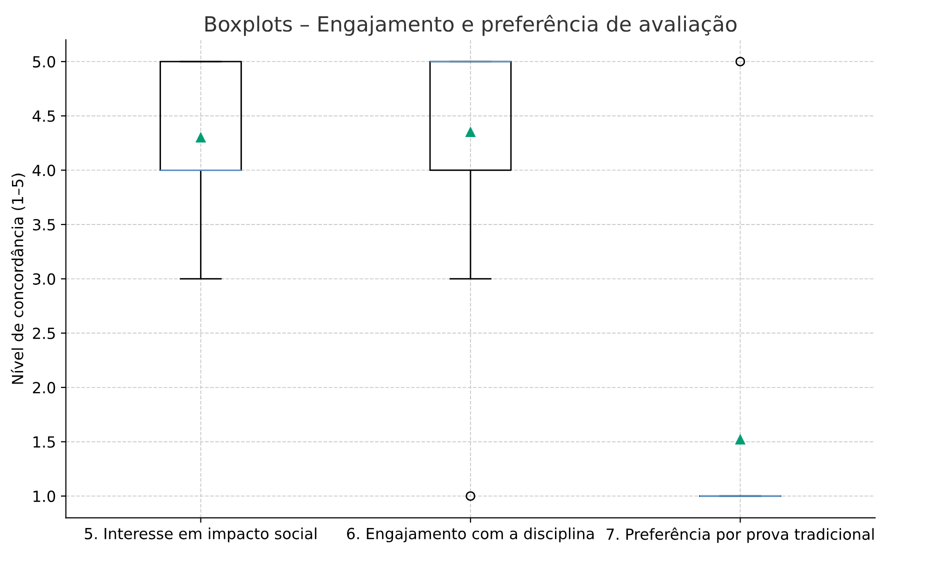 Image resolution: width=941 pixels, height=569 pixels. I want to click on y-tick-label: 4.0, so click(44, 170).